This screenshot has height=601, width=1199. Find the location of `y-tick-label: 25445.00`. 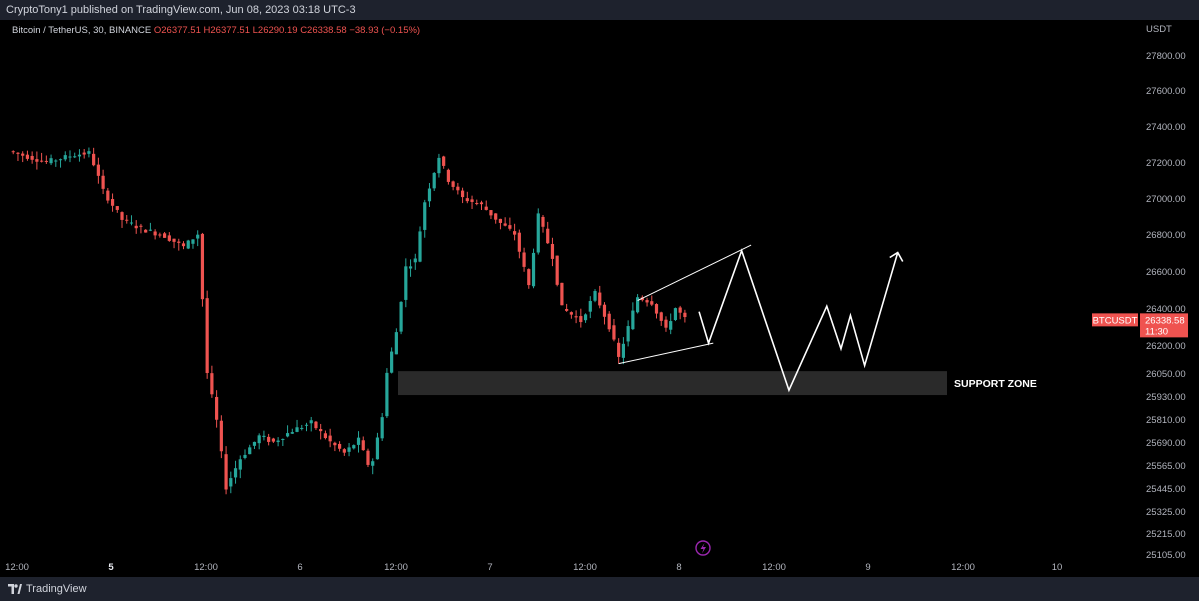

y-tick-label: 25445.00 is located at coordinates (1166, 489).